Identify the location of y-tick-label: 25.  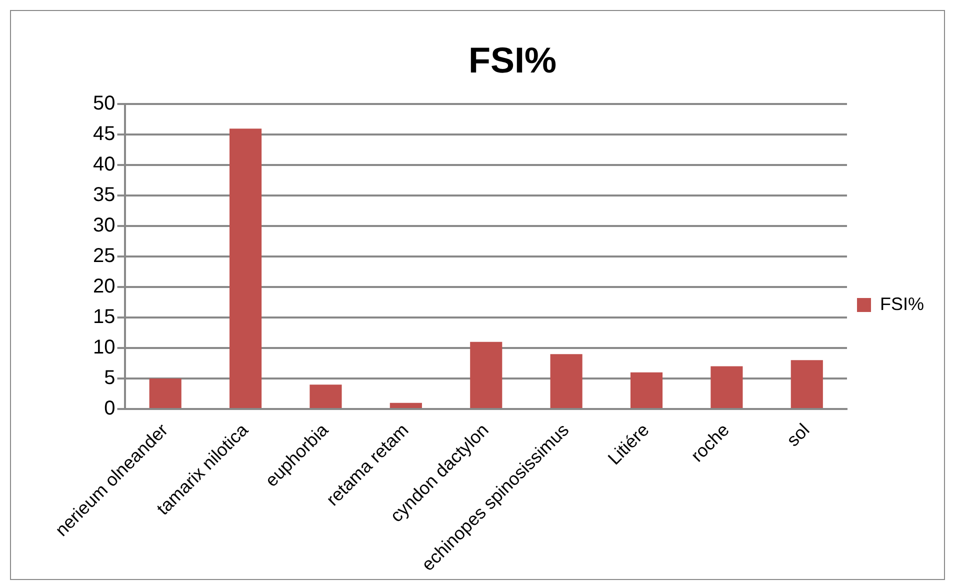
(104, 256).